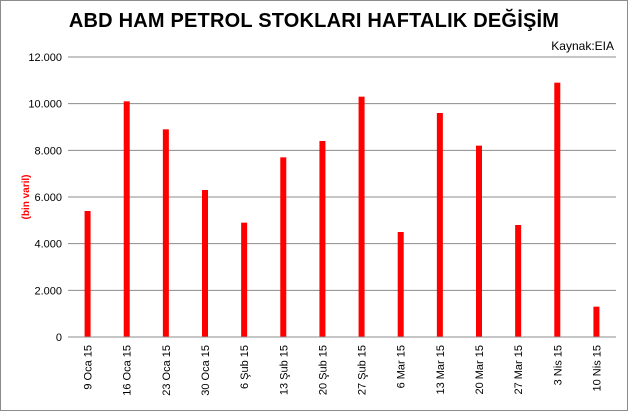 The width and height of the screenshot is (628, 411). I want to click on x-tick-label: 10 Nis 15, so click(597, 368).